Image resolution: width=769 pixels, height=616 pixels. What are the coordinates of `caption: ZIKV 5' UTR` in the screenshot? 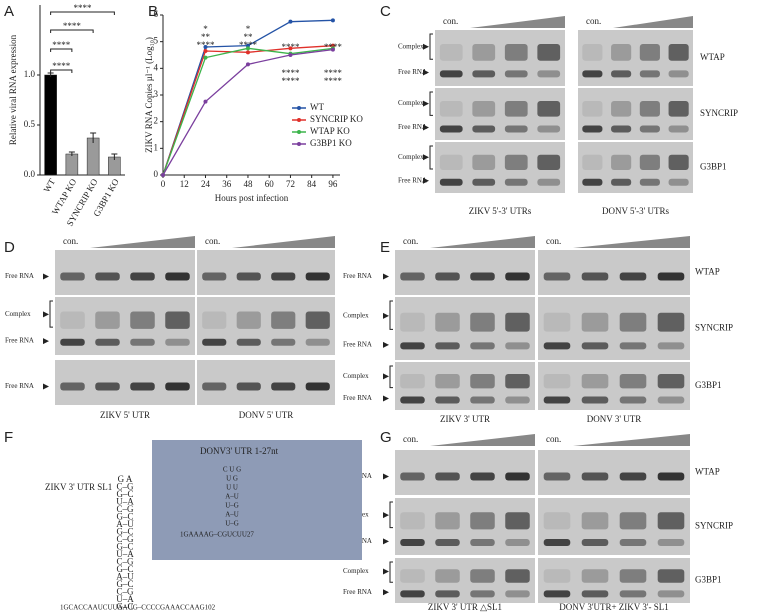 It's located at (125, 415).